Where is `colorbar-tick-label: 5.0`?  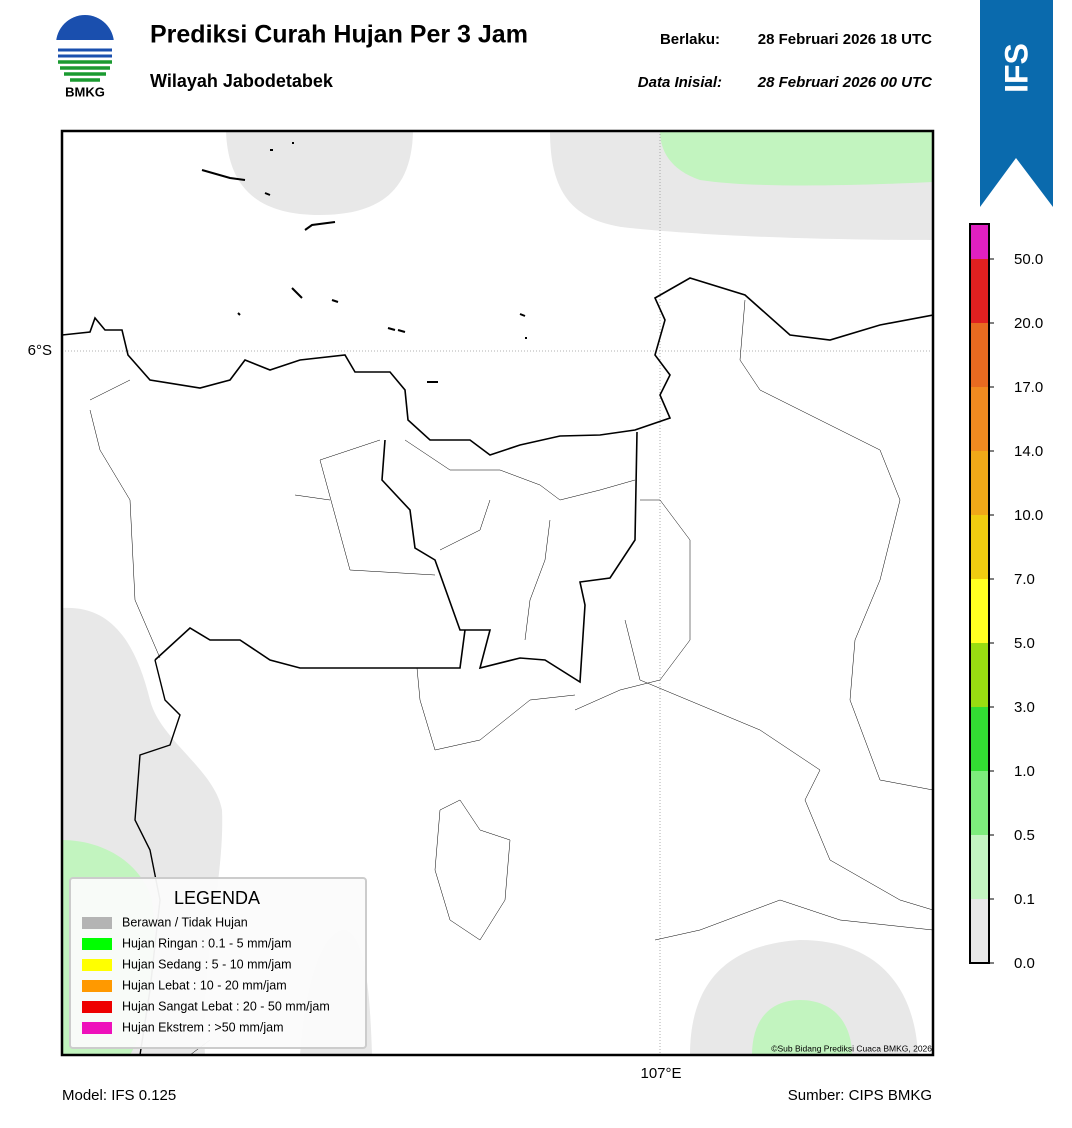 colorbar-tick-label: 5.0 is located at coordinates (1024, 643).